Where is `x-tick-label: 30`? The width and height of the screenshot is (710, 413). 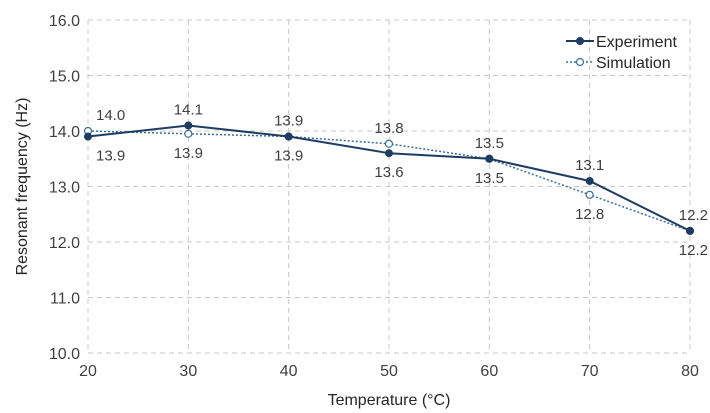 x-tick-label: 30 is located at coordinates (188, 371).